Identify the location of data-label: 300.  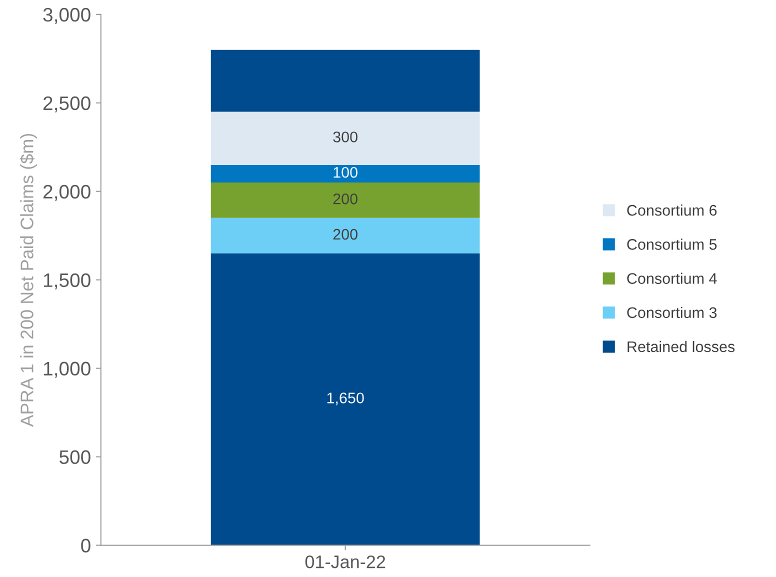
(345, 137).